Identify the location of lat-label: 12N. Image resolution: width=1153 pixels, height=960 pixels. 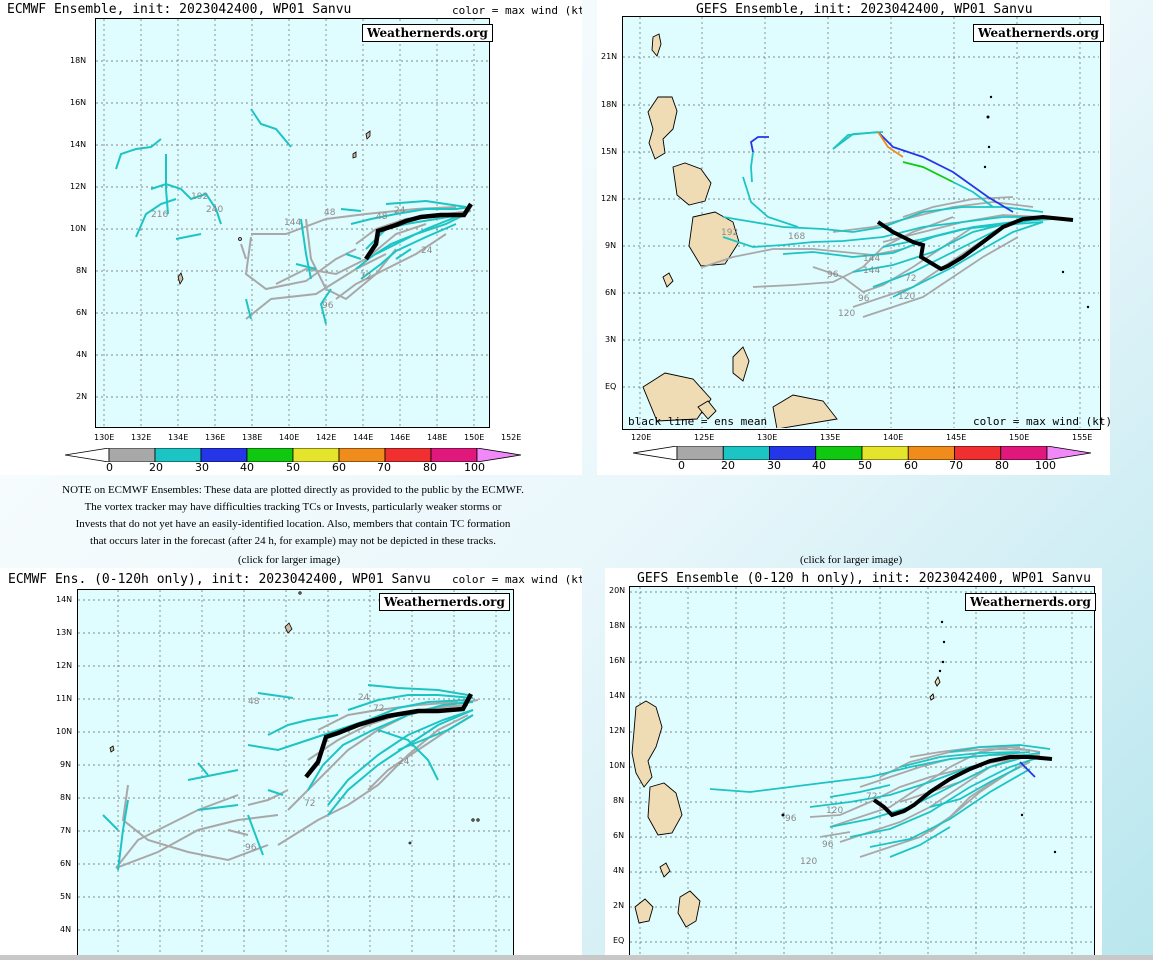
(64, 665).